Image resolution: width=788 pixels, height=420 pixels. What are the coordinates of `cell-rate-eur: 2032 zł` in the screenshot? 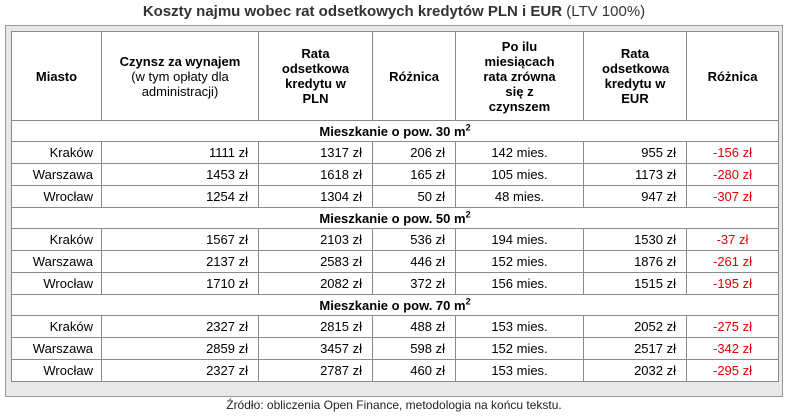 It's located at (635, 370).